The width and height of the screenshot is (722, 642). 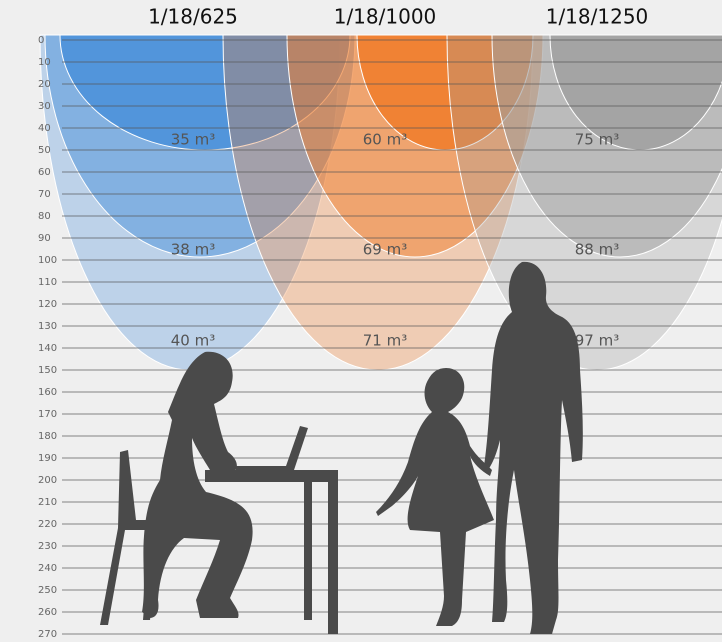 I want to click on scale-label: 180, so click(x=47, y=436).